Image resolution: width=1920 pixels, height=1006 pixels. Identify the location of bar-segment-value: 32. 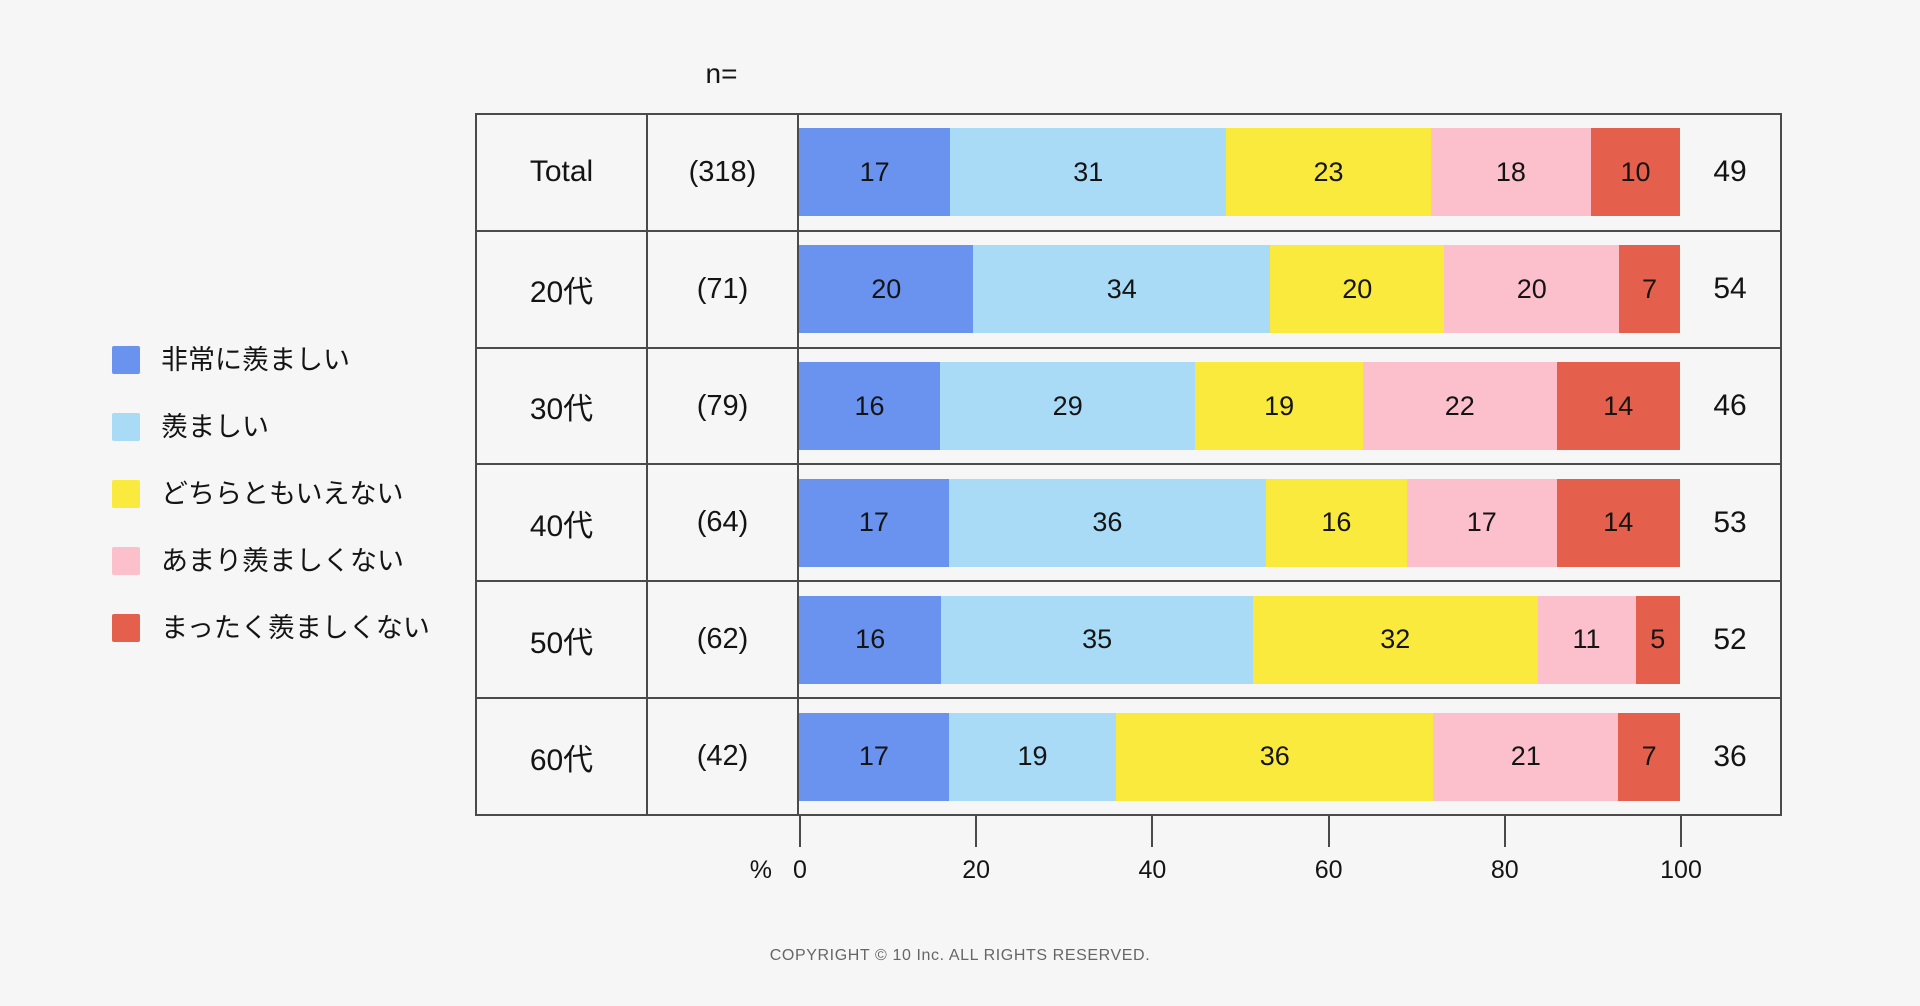
(1395, 639).